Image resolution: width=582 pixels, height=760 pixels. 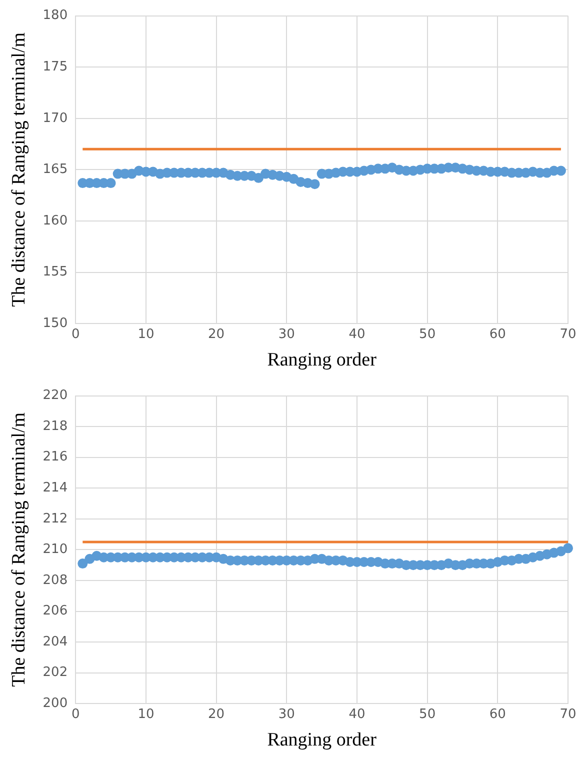 What do you see at coordinates (55, 16) in the screenshot?
I see `y-tick-label: 180` at bounding box center [55, 16].